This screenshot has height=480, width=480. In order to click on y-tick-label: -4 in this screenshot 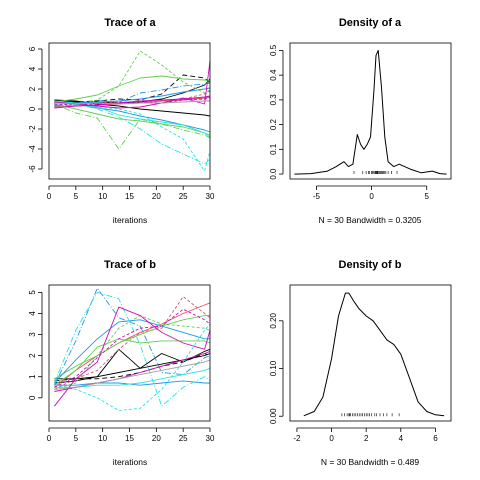, I will do `click(32, 149)`.